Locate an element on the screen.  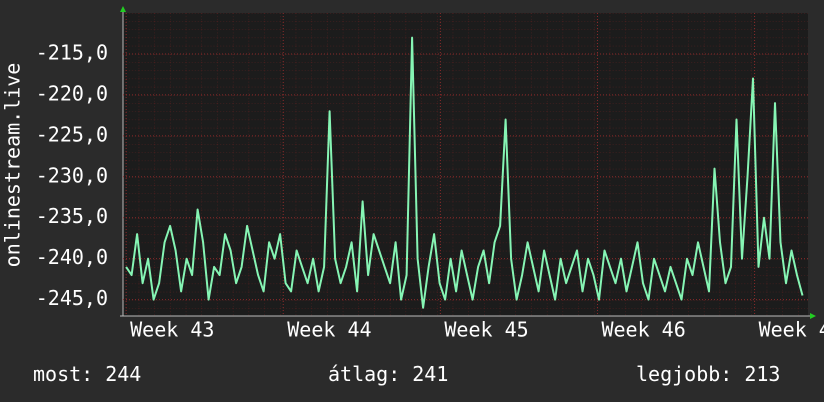
y-tick-label: -215,0 is located at coordinates (72, 52).